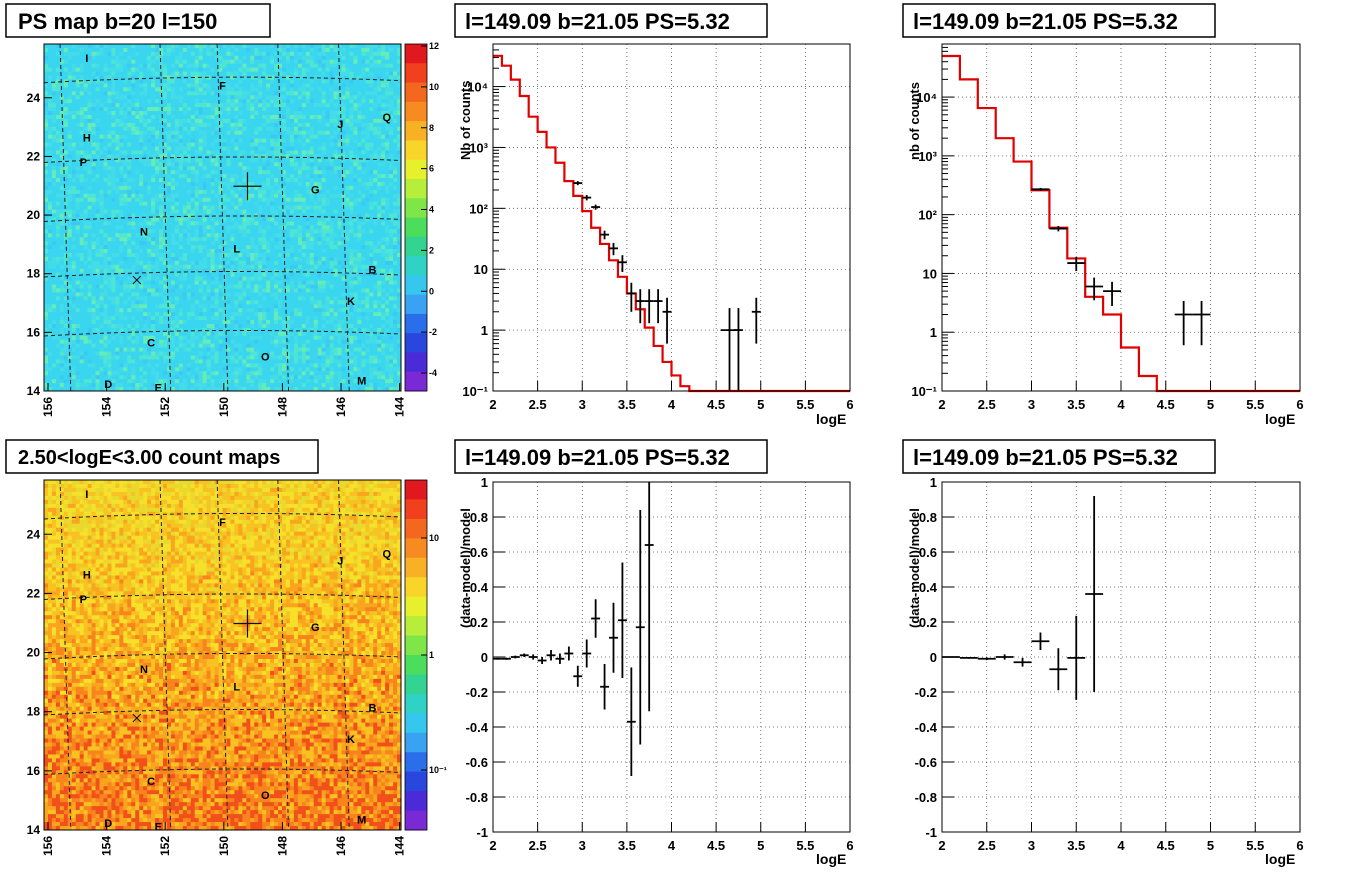 The width and height of the screenshot is (1348, 876). What do you see at coordinates (1045, 457) in the screenshot?
I see `residual-coarse-title: l=149.09 b=21.05 PS=5.32` at bounding box center [1045, 457].